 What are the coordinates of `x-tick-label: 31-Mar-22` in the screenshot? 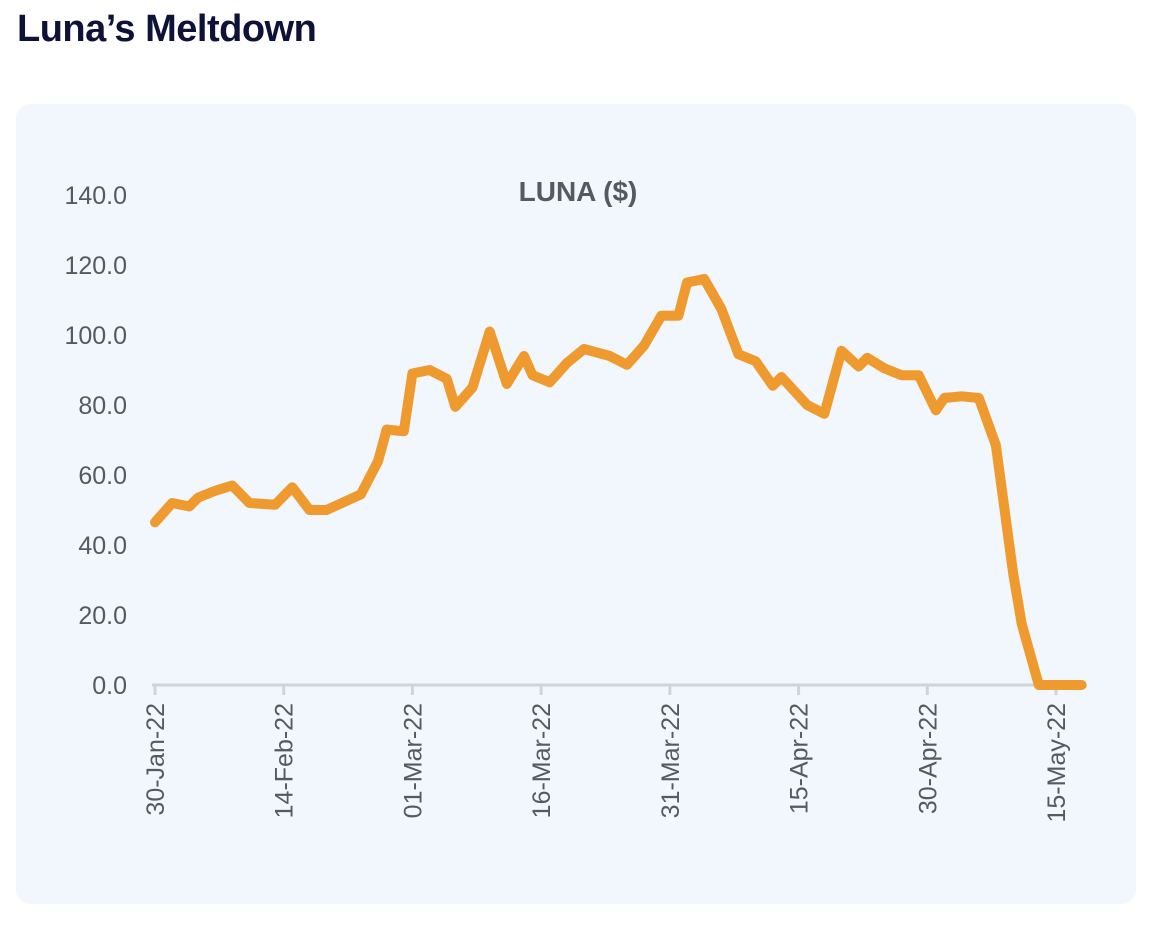 It's located at (671, 760).